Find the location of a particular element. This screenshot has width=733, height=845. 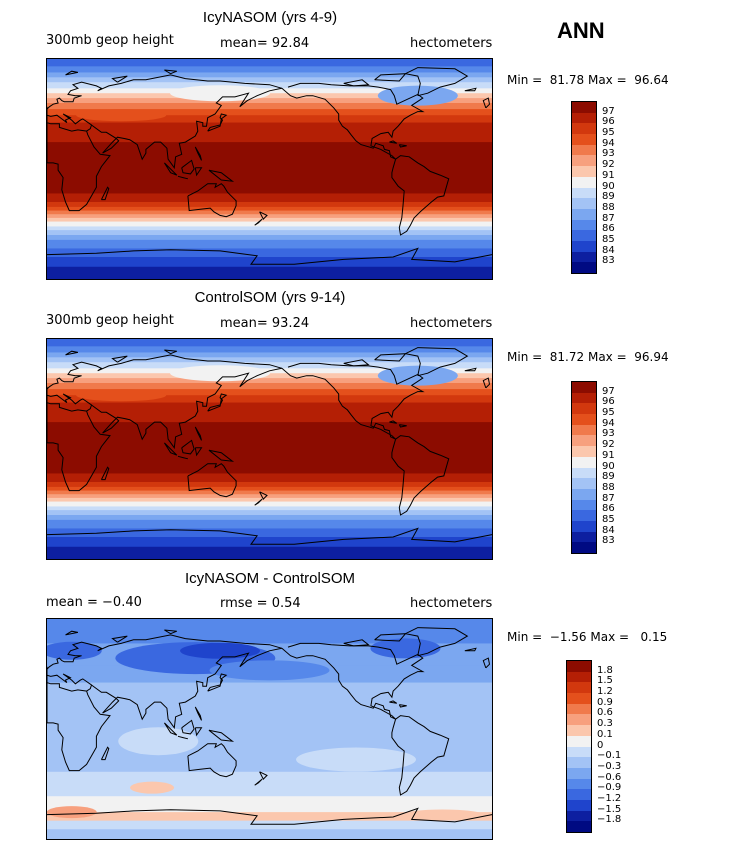

colorbar-tick-label: 90 is located at coordinates (608, 186).